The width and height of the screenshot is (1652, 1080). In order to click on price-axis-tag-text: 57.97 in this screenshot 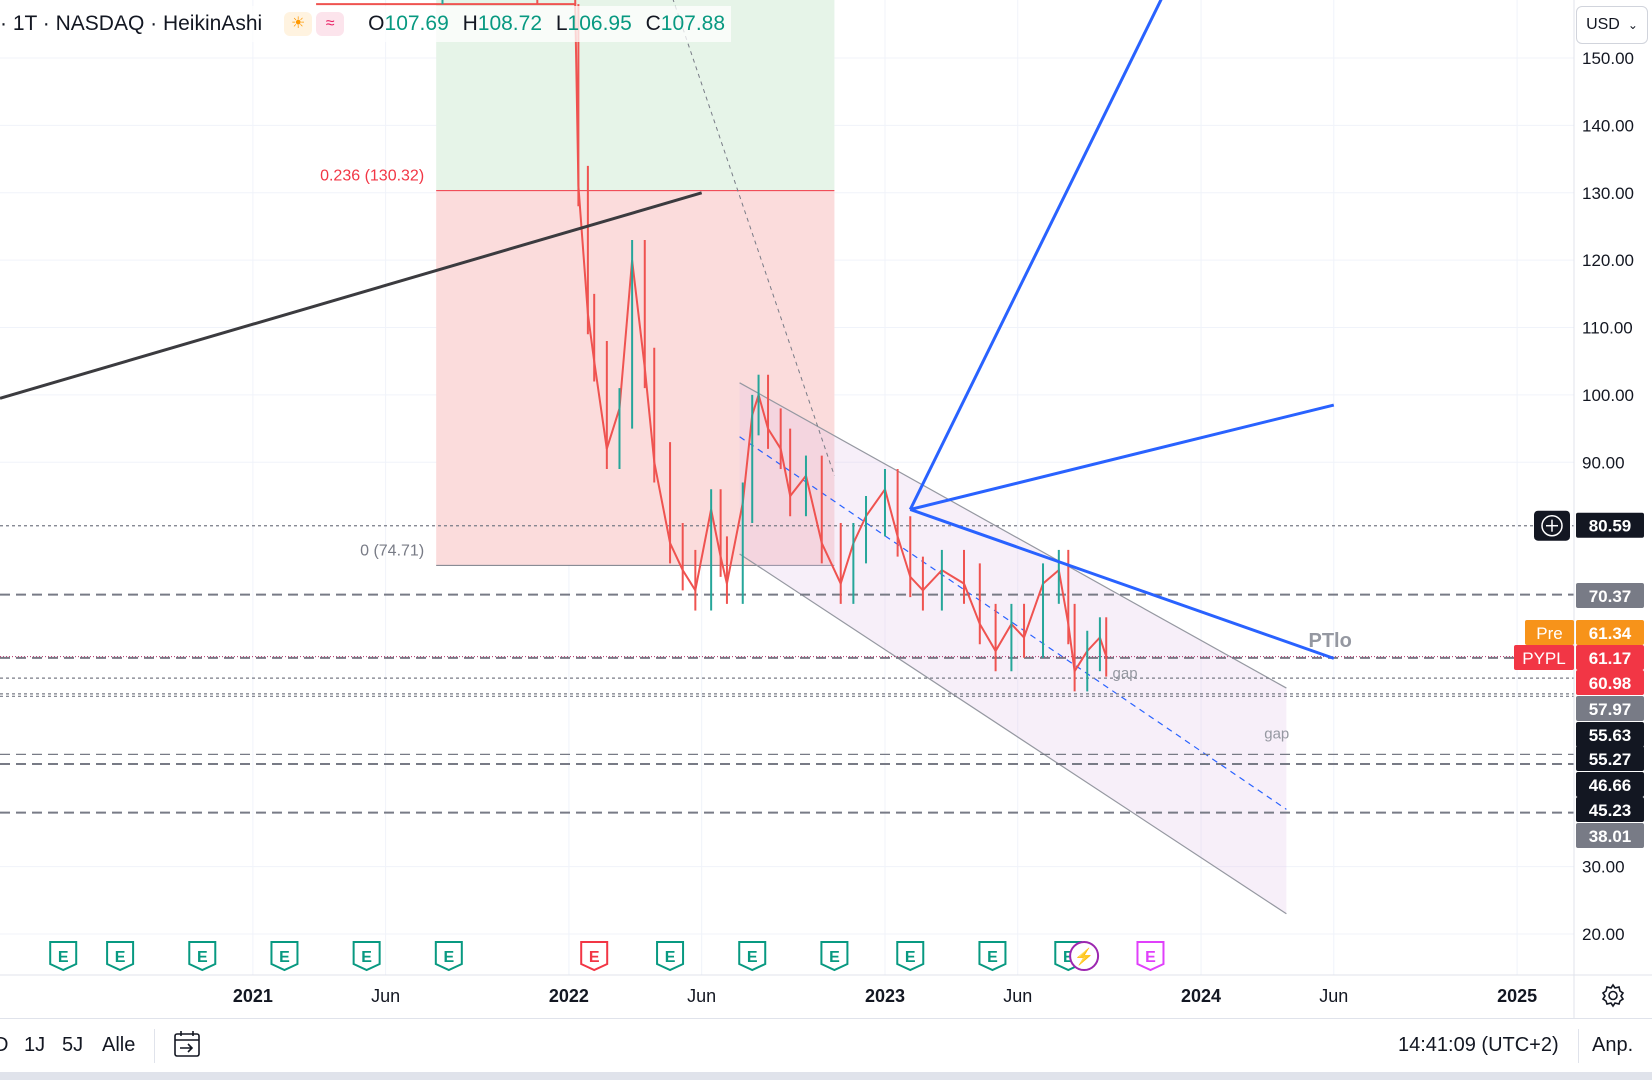, I will do `click(1610, 709)`.